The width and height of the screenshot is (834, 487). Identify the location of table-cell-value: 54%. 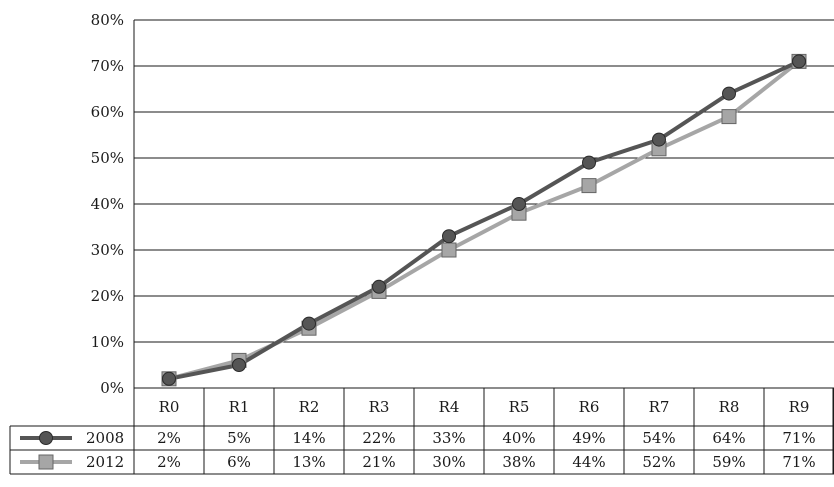
(658, 438).